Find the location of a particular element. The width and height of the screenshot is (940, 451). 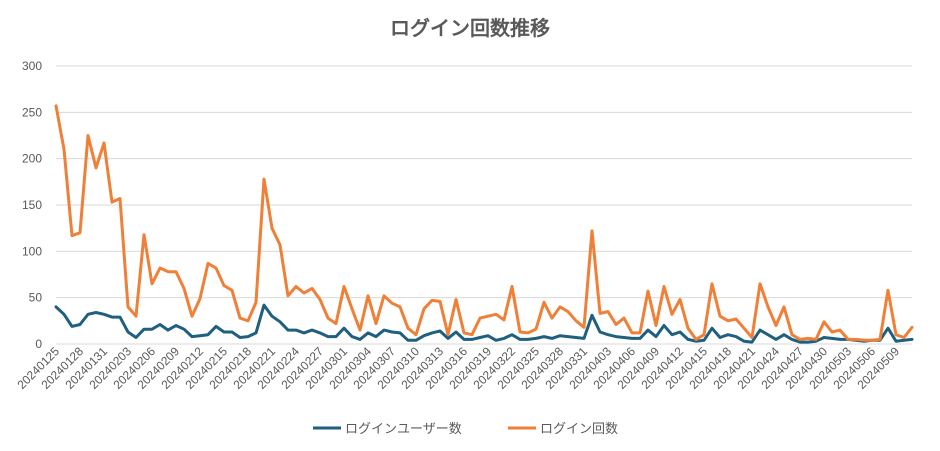

legend-label-user-count: ログインユーザー数 is located at coordinates (403, 429).